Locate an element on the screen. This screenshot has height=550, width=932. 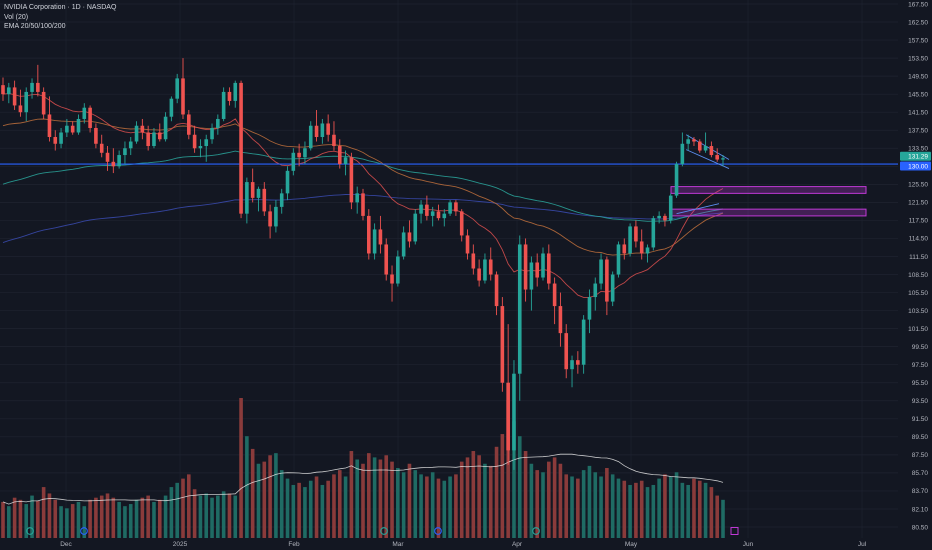
price-tick-label: 108.50 is located at coordinates (918, 275).